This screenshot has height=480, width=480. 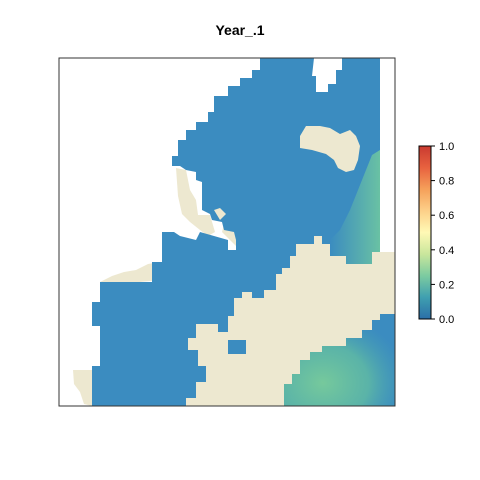 I want to click on colorbar-tick-label: 0.6, so click(x=446, y=216).